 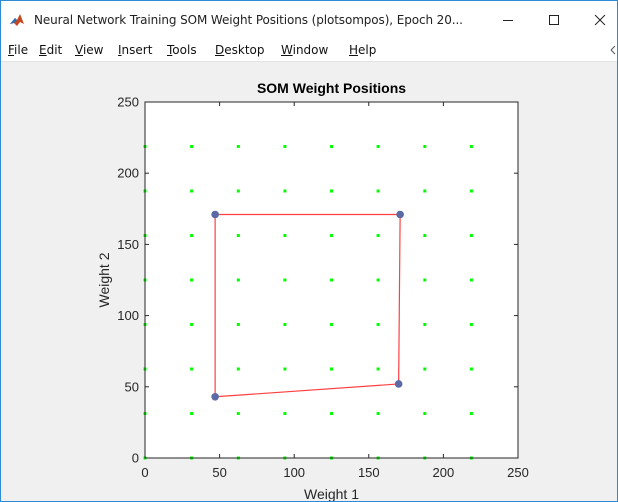 What do you see at coordinates (132, 386) in the screenshot?
I see `y-tick-label: 50` at bounding box center [132, 386].